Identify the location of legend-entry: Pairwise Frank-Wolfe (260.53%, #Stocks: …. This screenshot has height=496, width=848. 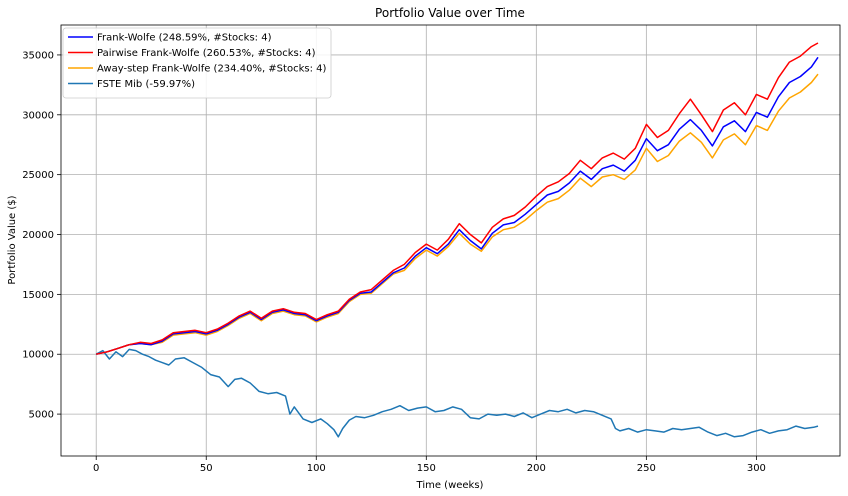
(206, 53).